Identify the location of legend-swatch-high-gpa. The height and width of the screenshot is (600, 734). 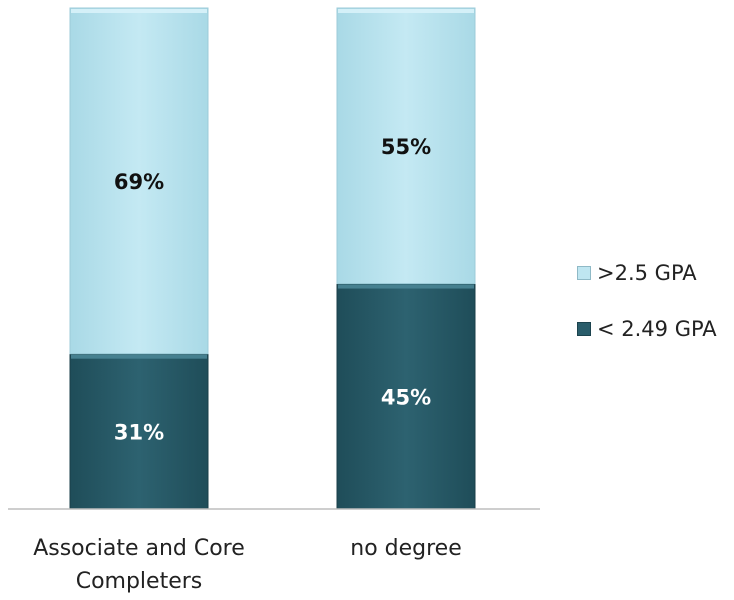
(584, 273).